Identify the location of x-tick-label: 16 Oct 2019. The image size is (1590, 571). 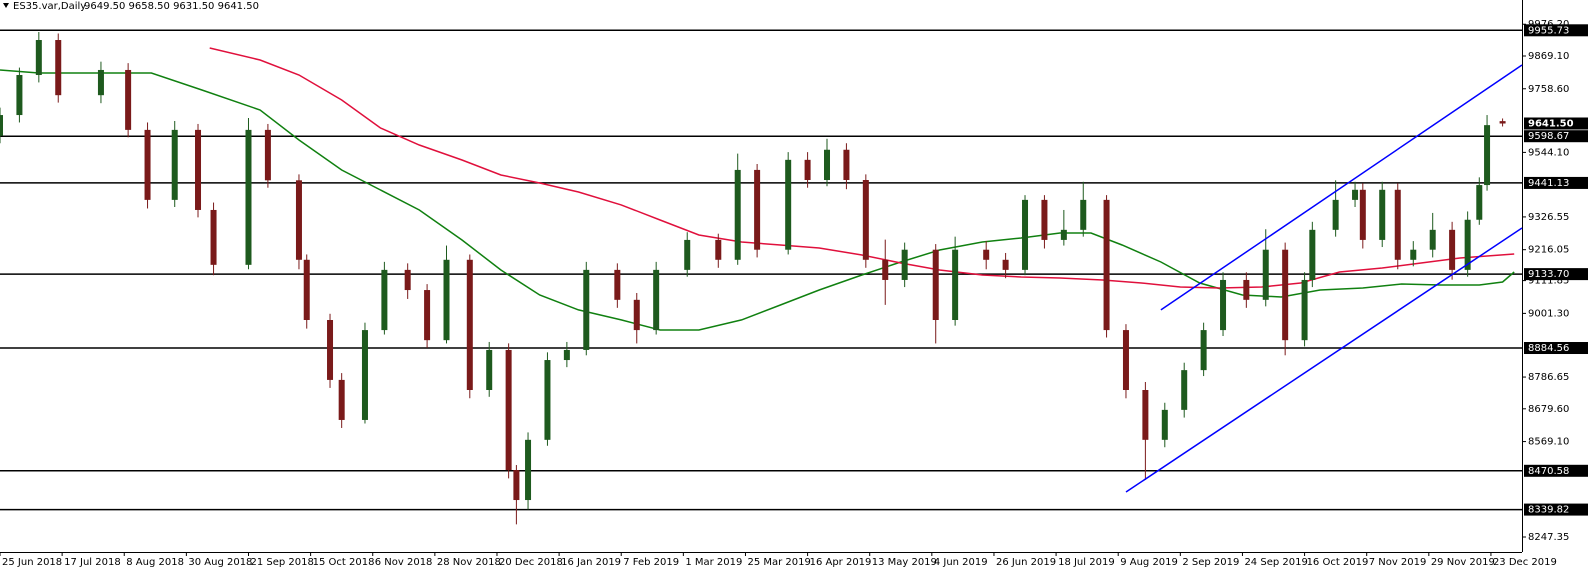
(1338, 562).